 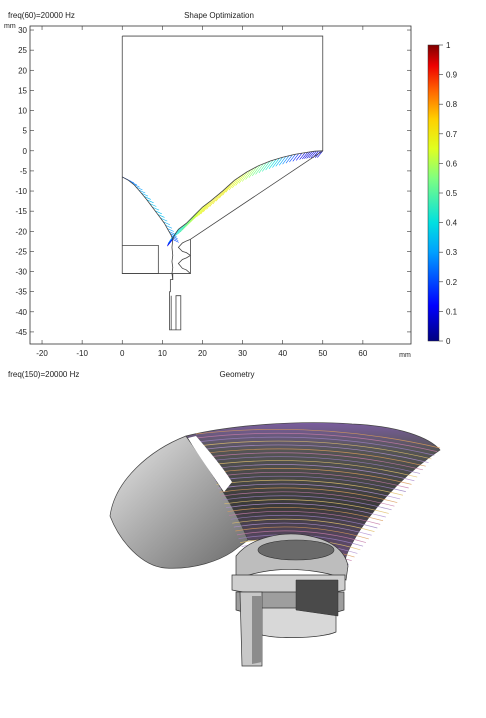 What do you see at coordinates (242, 353) in the screenshot?
I see `x-tick-label: 30` at bounding box center [242, 353].